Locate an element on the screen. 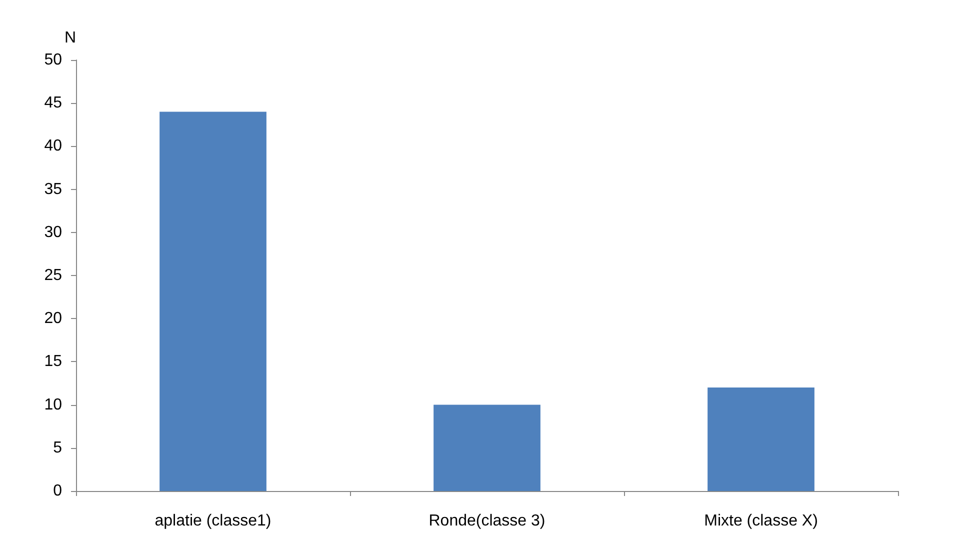 The width and height of the screenshot is (956, 556). y-tick-label: 40 is located at coordinates (53, 146).